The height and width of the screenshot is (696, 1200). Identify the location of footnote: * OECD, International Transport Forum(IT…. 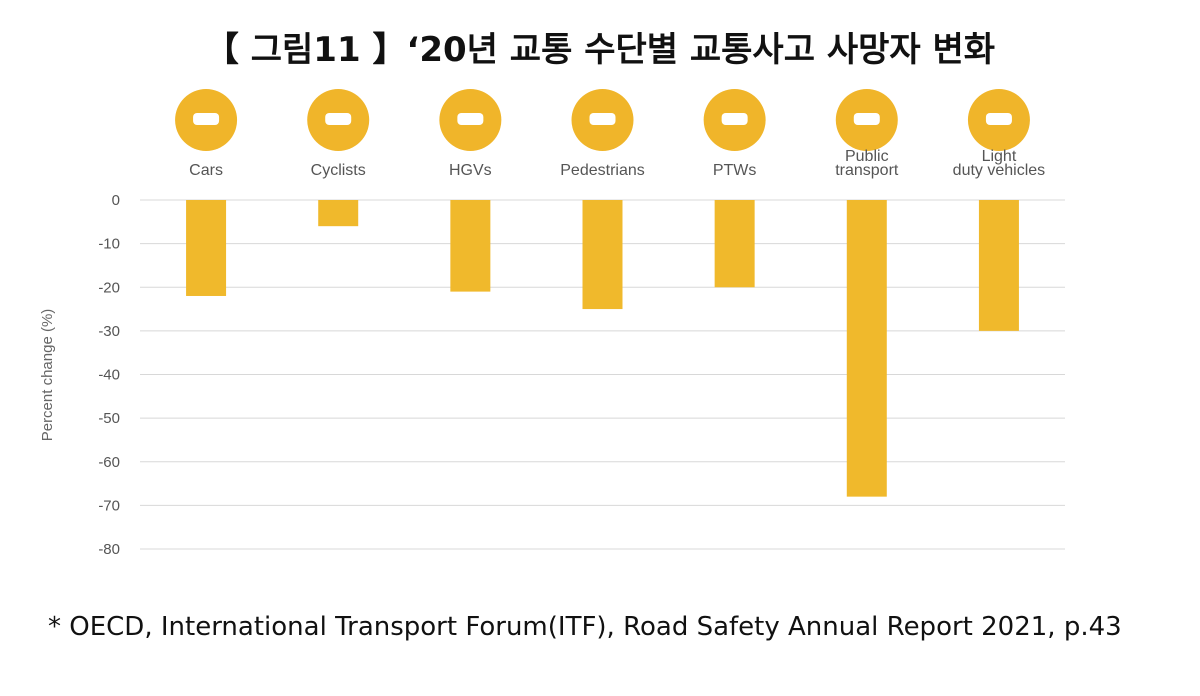
(585, 627).